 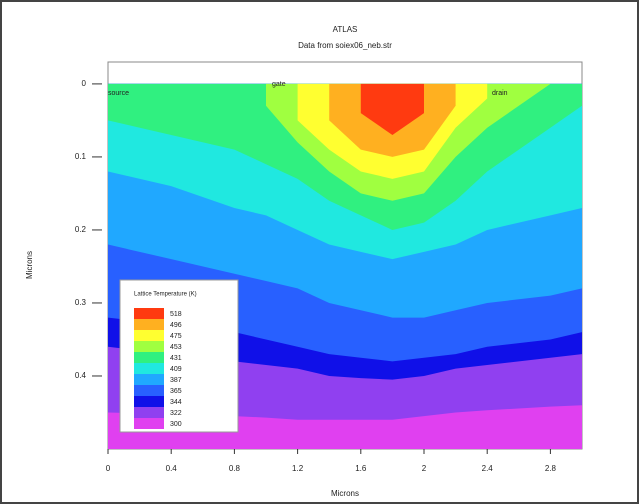 What do you see at coordinates (176, 413) in the screenshot?
I see `legend-label: 322` at bounding box center [176, 413].